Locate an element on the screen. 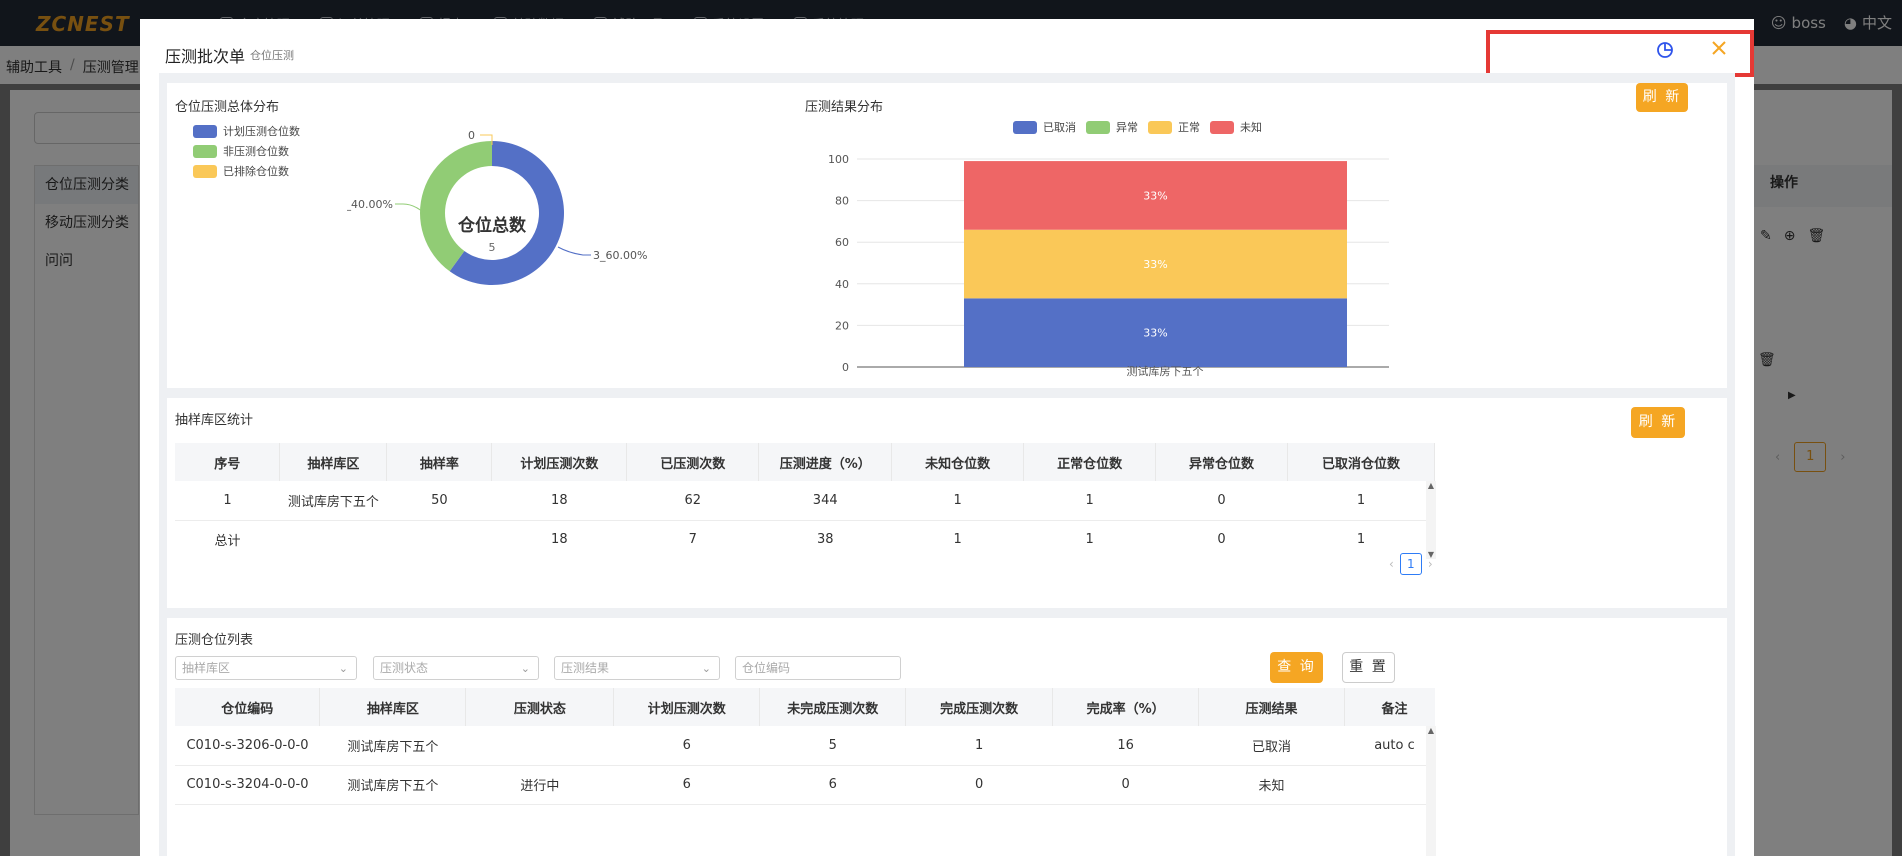 Image resolution: width=1902 pixels, height=856 pixels. x-category-label: 测试库房下五个 is located at coordinates (1165, 371).